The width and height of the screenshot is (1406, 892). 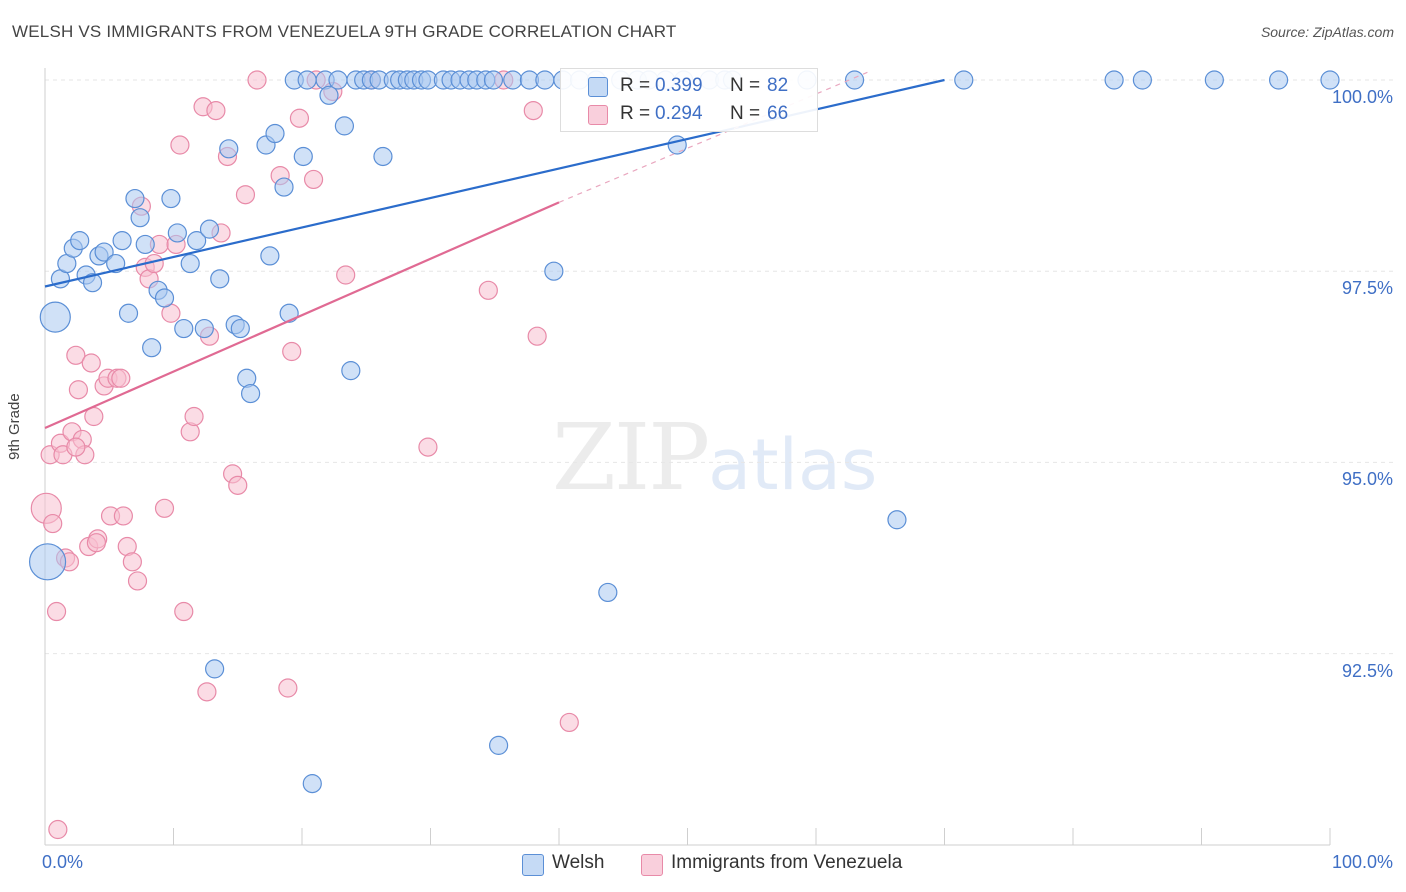 What do you see at coordinates (679, 85) in the screenshot?
I see `legend-r-value: 0.399` at bounding box center [679, 85].